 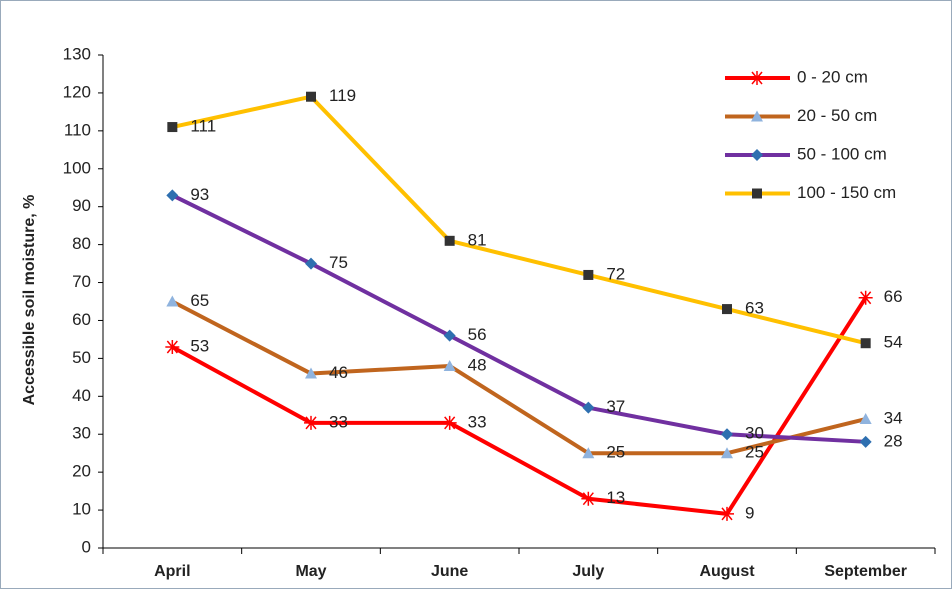 I want to click on x-tick-label: April, so click(x=172, y=571).